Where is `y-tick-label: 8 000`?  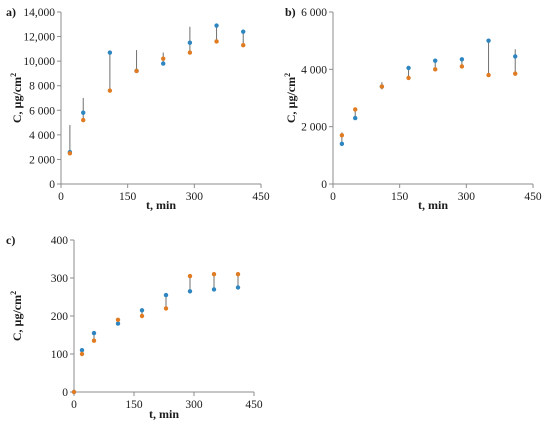
y-tick-label: 8 000 is located at coordinates (42, 87).